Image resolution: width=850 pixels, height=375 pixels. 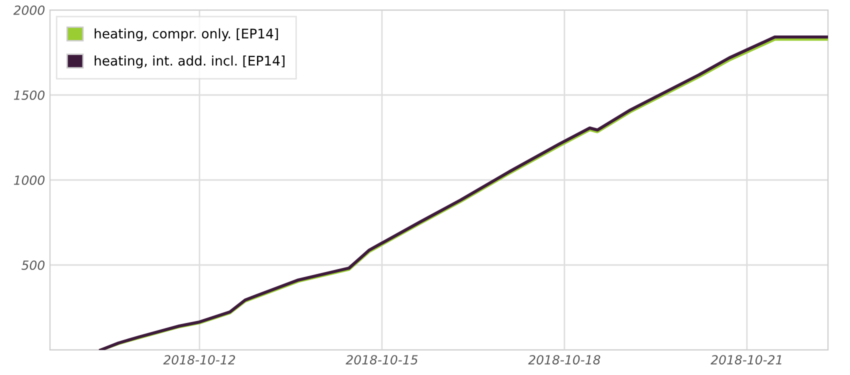 I want to click on y-tick-label: 1500, so click(x=29, y=95).